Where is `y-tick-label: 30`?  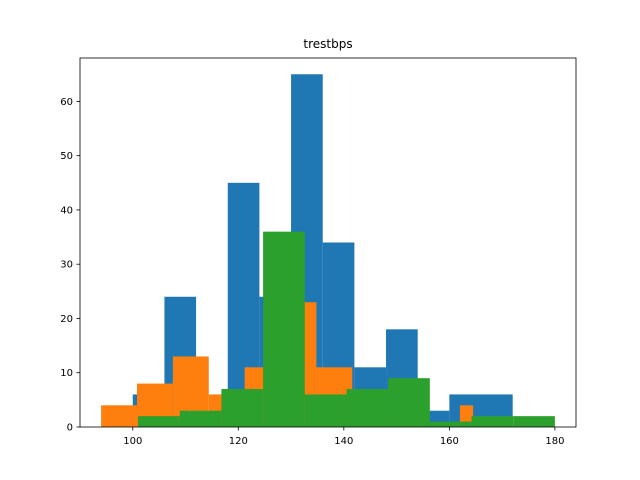
y-tick-label: 30 is located at coordinates (66, 265).